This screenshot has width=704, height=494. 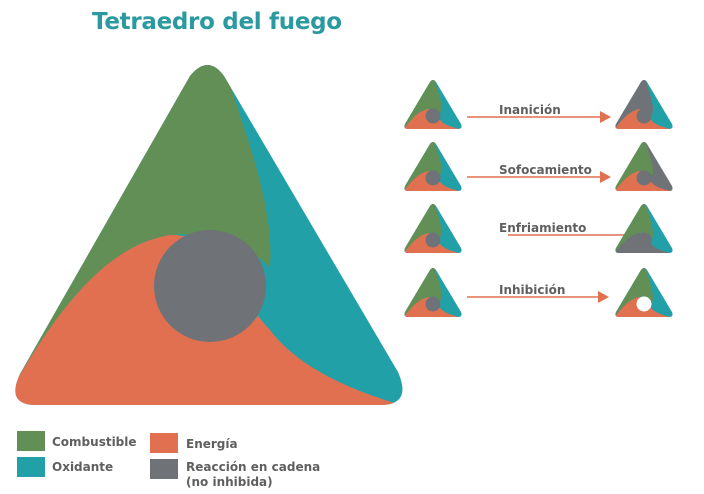 What do you see at coordinates (605, 117) in the screenshot?
I see `arrow-head-inanicion` at bounding box center [605, 117].